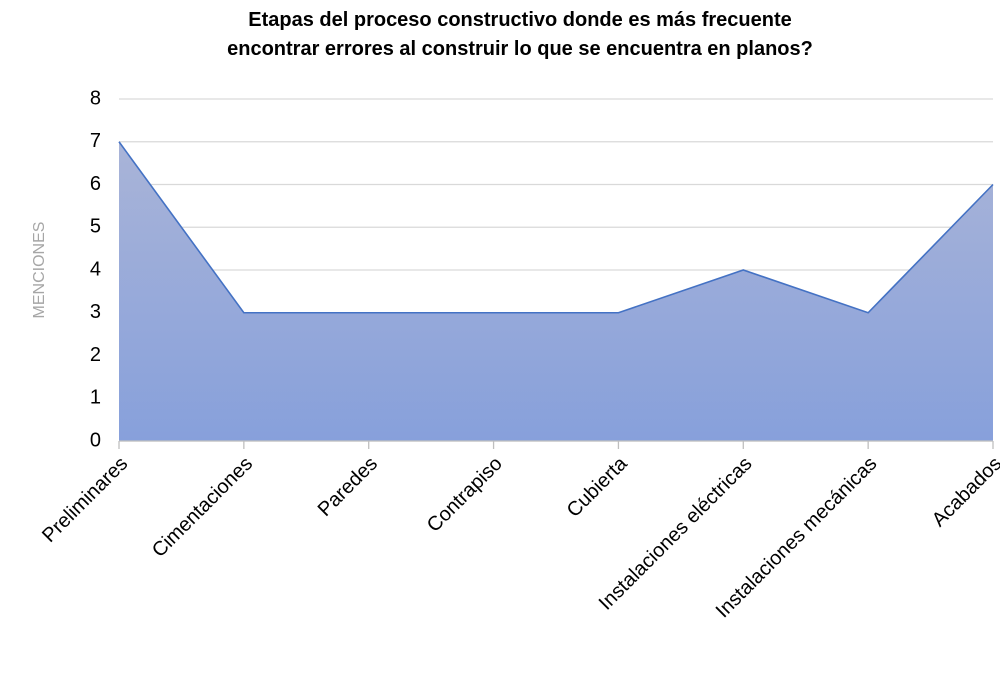 The image size is (1000, 684). I want to click on x-tick-label: Paredes, so click(348, 487).